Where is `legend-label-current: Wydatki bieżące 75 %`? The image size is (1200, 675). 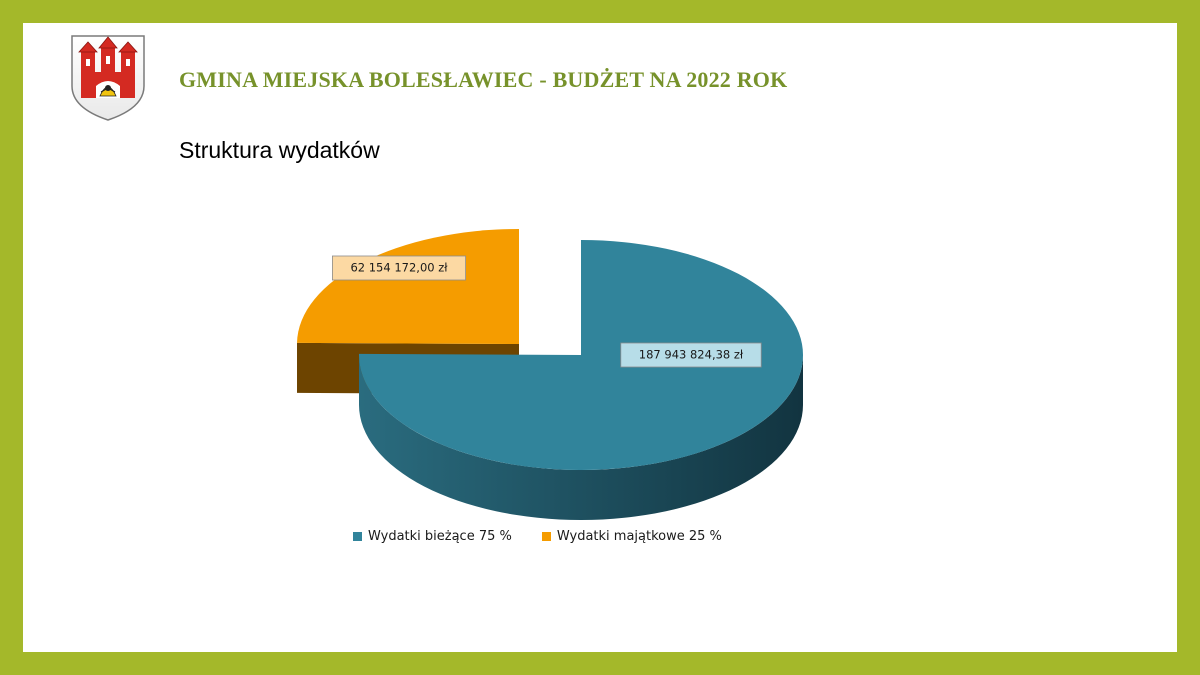 legend-label-current: Wydatki bieżące 75 % is located at coordinates (440, 536).